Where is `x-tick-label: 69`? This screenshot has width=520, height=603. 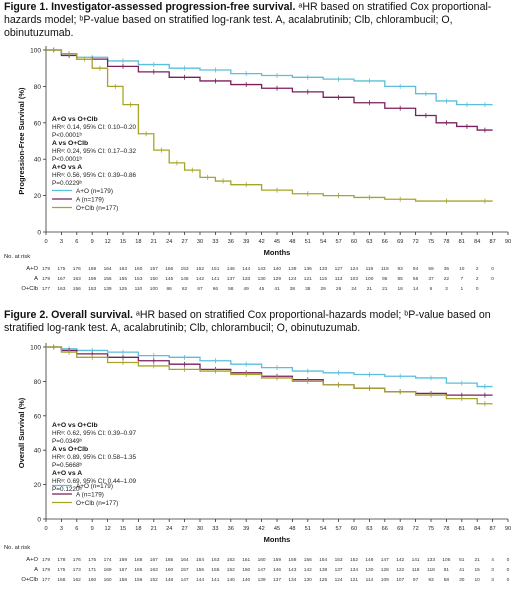 x-tick-label: 69 is located at coordinates (400, 242).